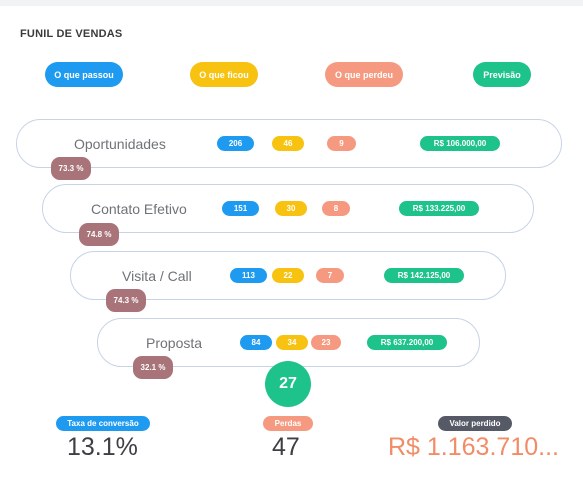  What do you see at coordinates (326, 342) in the screenshot?
I see `stage-lost-count: 23` at bounding box center [326, 342].